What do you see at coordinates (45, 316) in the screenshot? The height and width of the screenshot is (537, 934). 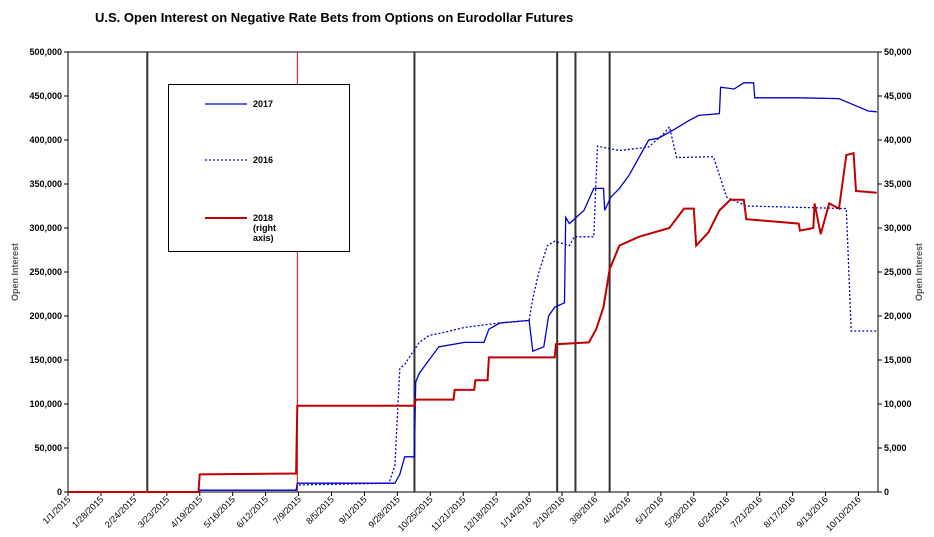 I see `y-tick-label: 200,000` at bounding box center [45, 316].